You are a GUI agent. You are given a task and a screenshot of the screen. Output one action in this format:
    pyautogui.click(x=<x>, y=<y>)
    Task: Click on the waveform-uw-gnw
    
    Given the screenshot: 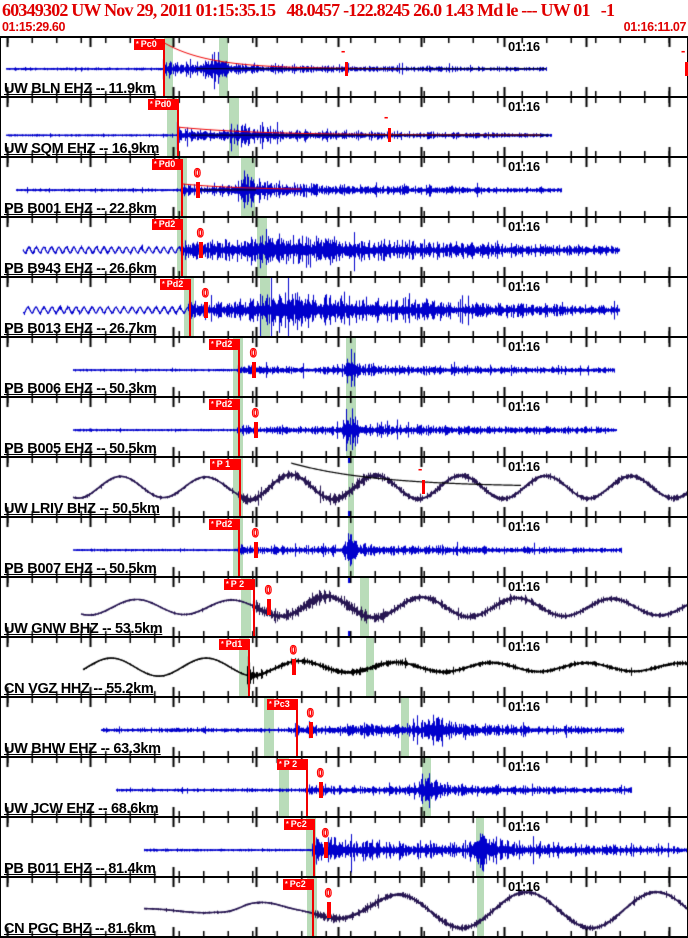 What is the action you would take?
    pyautogui.click(x=344, y=607)
    